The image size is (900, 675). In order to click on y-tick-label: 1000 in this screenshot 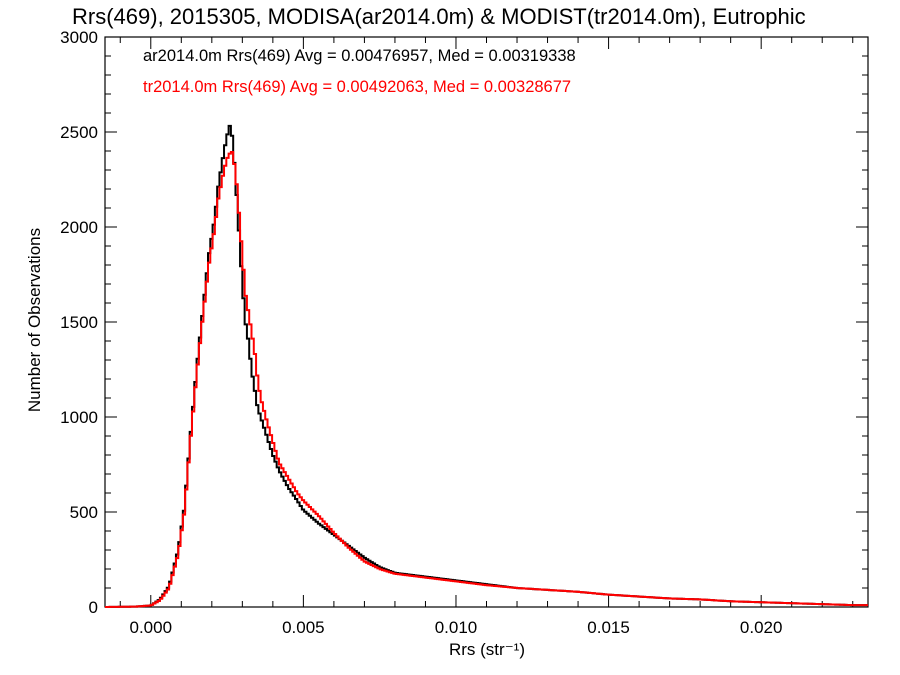, I will do `click(79, 417)`.